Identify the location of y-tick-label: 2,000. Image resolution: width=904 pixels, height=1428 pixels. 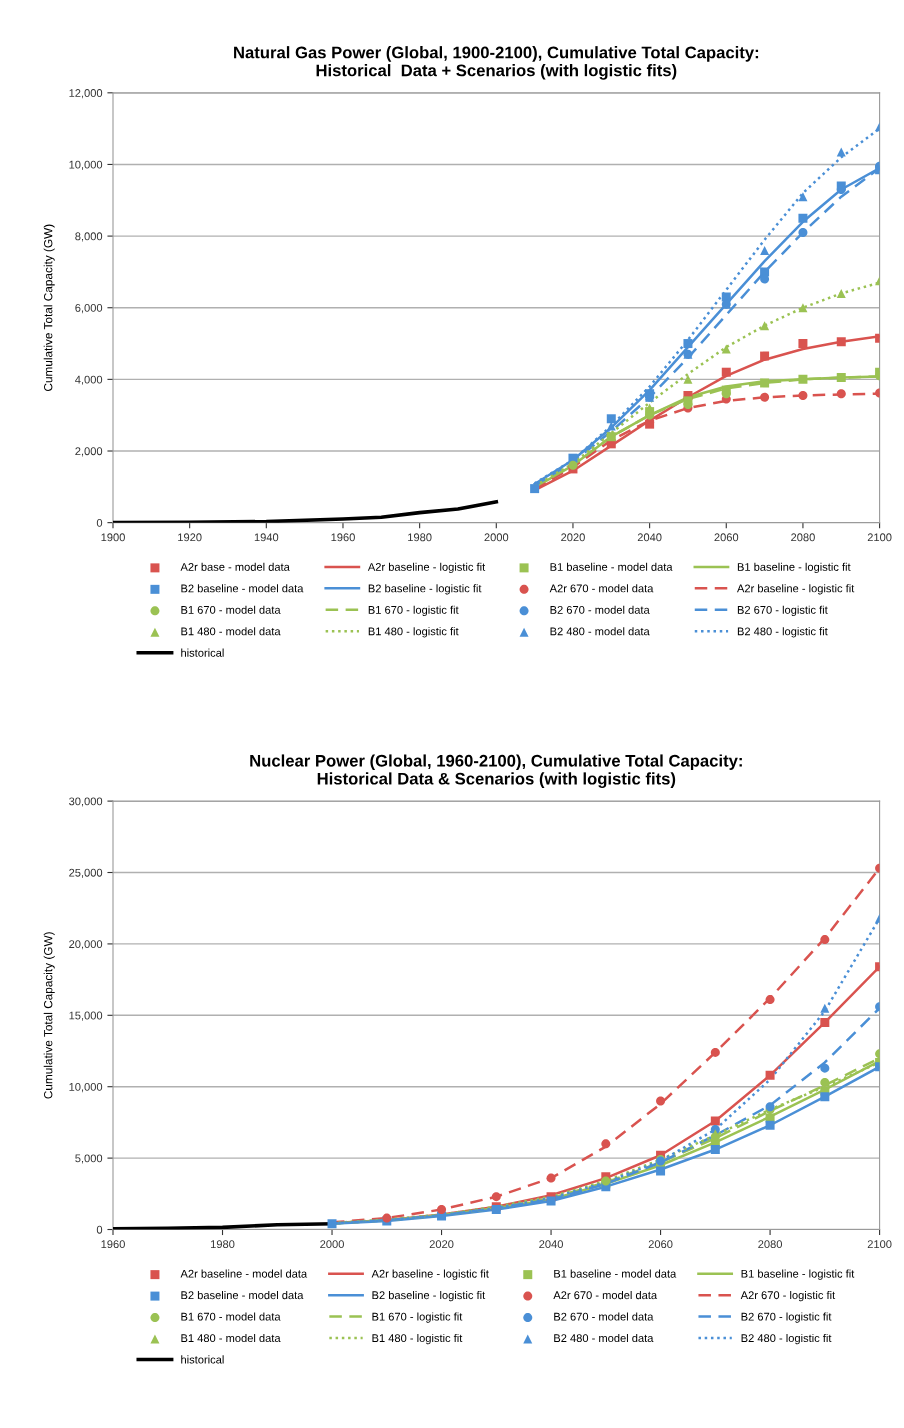
(89, 452).